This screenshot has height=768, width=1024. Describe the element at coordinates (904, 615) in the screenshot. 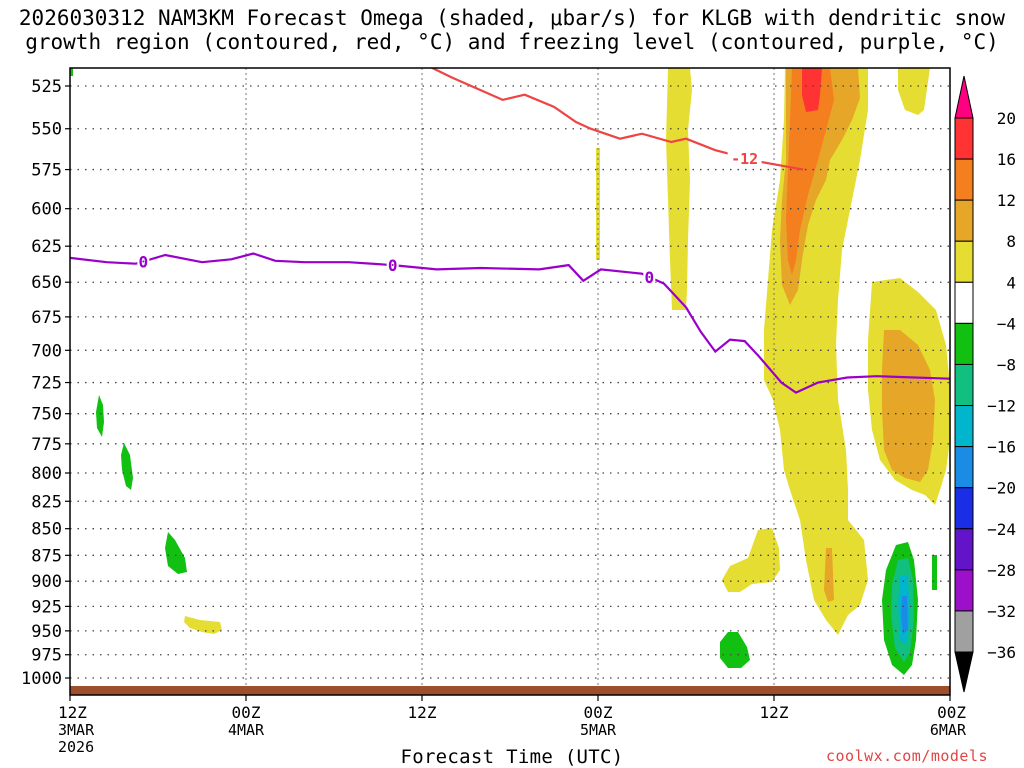

I see `omega-neg16-to-neg20-regions` at that location.